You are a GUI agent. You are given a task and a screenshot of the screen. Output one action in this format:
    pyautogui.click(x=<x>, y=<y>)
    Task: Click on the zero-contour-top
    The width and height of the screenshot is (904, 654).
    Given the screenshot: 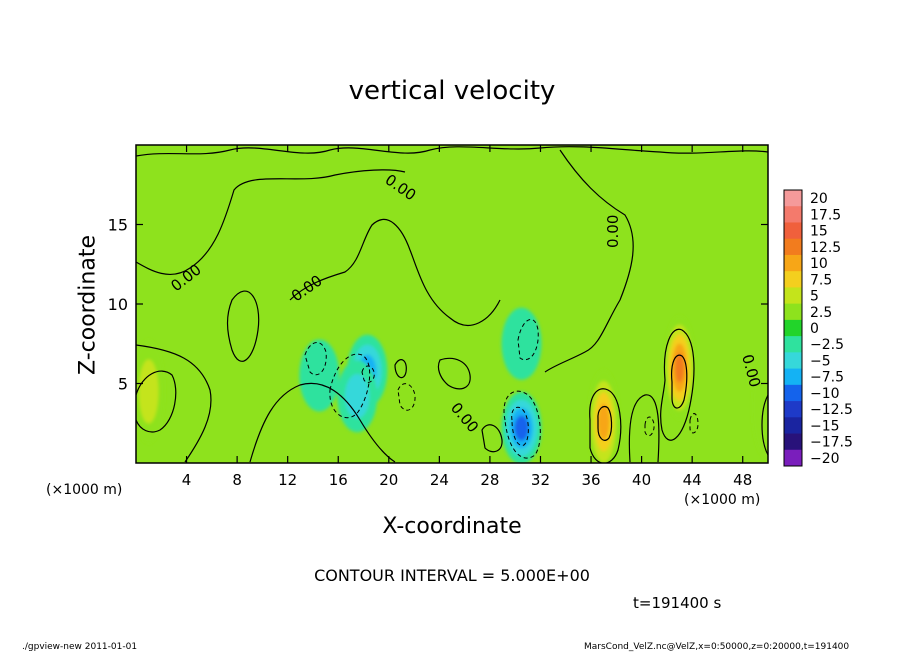 What is the action you would take?
    pyautogui.click(x=452, y=151)
    